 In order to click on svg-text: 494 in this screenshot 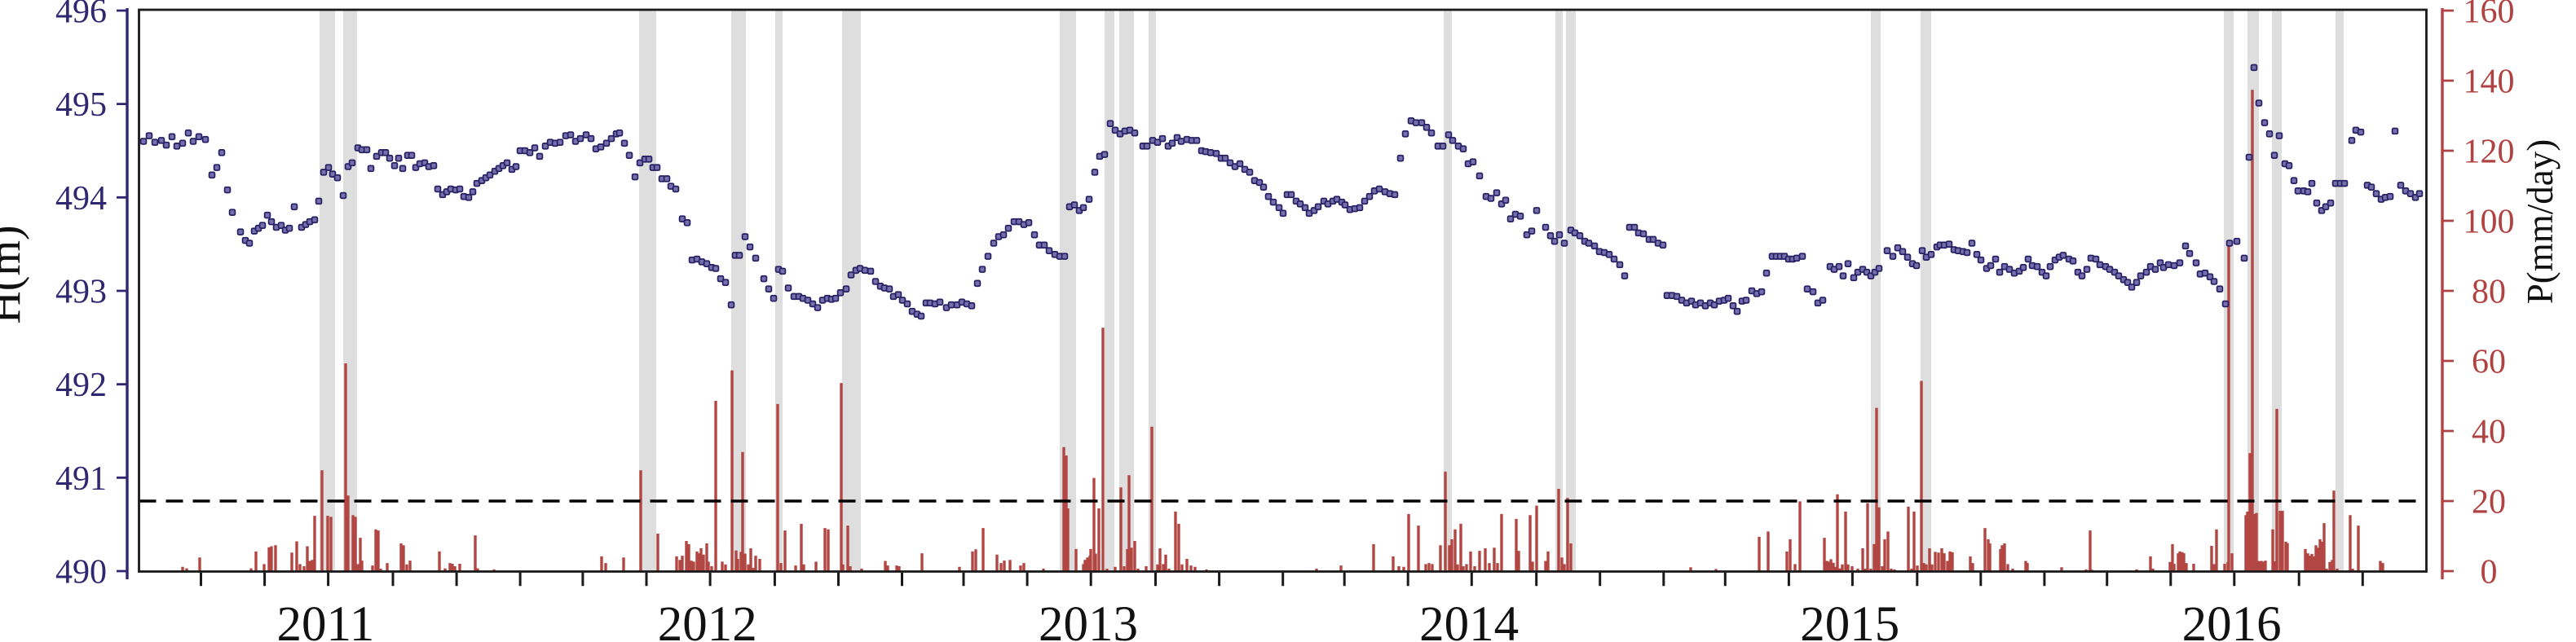, I will do `click(81, 199)`.